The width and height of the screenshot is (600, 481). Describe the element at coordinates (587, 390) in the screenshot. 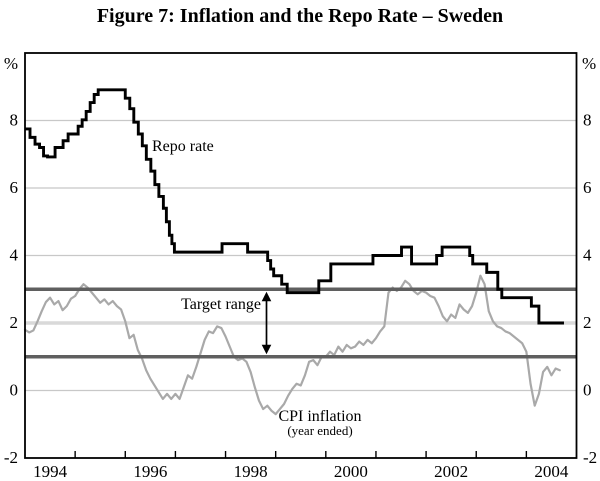

I see `y-axis-label-right: 0` at that location.